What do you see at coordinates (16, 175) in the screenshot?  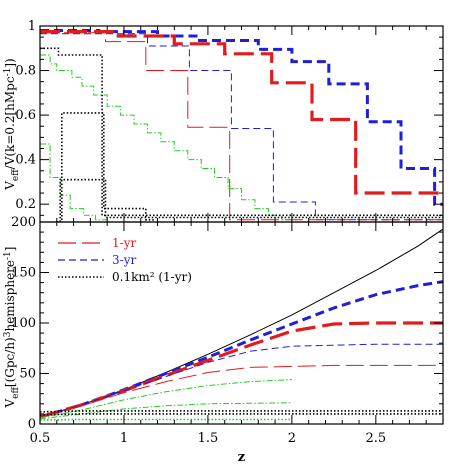 I see `top-y-axis-title-part-1: eff` at bounding box center [16, 175].